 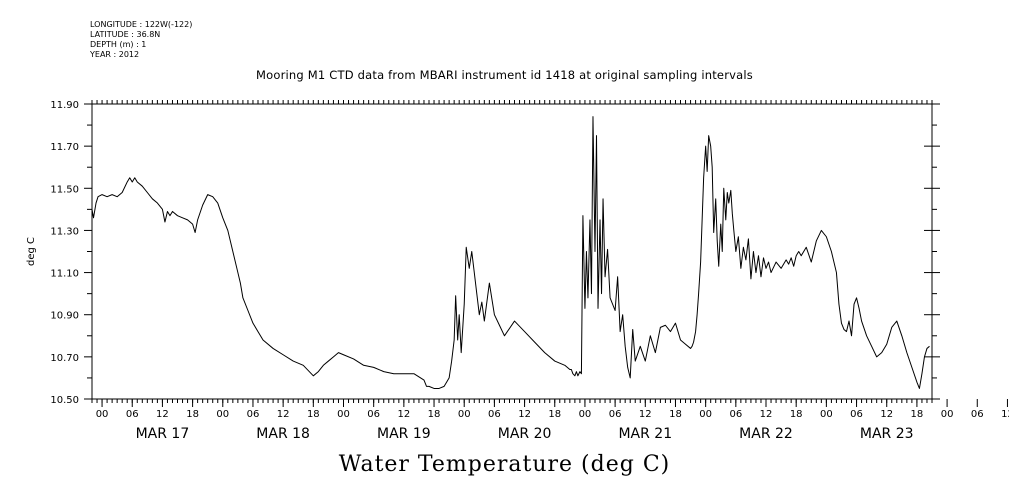 I want to click on date-label: MAR 23, so click(x=887, y=434).